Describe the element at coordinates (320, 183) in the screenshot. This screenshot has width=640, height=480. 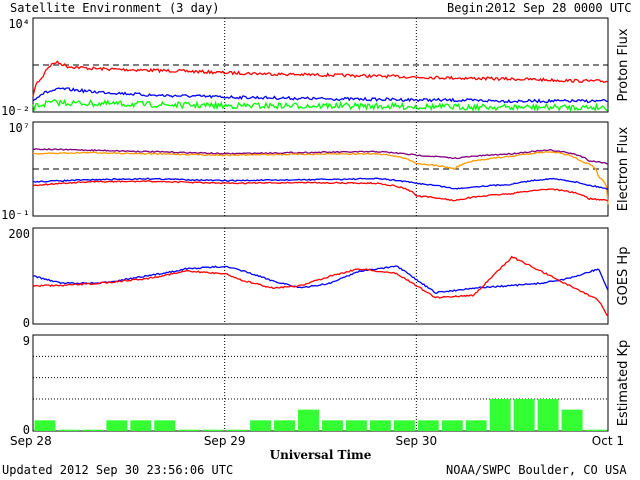
I see `electron-series-blue` at that location.